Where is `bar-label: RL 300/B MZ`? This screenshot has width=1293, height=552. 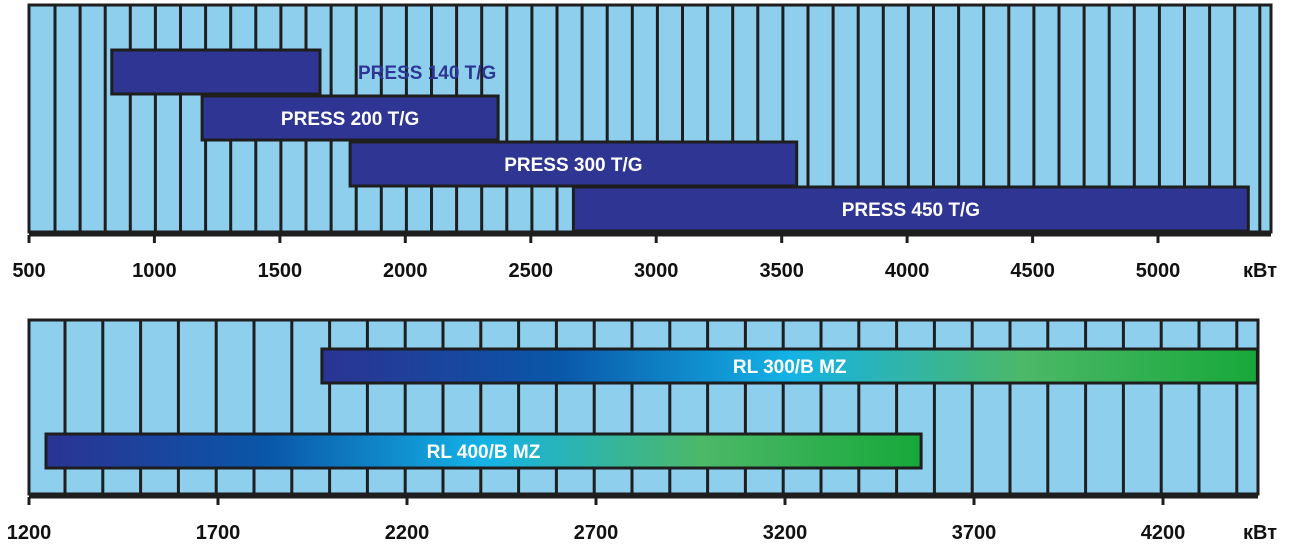 bar-label: RL 300/B MZ is located at coordinates (790, 367).